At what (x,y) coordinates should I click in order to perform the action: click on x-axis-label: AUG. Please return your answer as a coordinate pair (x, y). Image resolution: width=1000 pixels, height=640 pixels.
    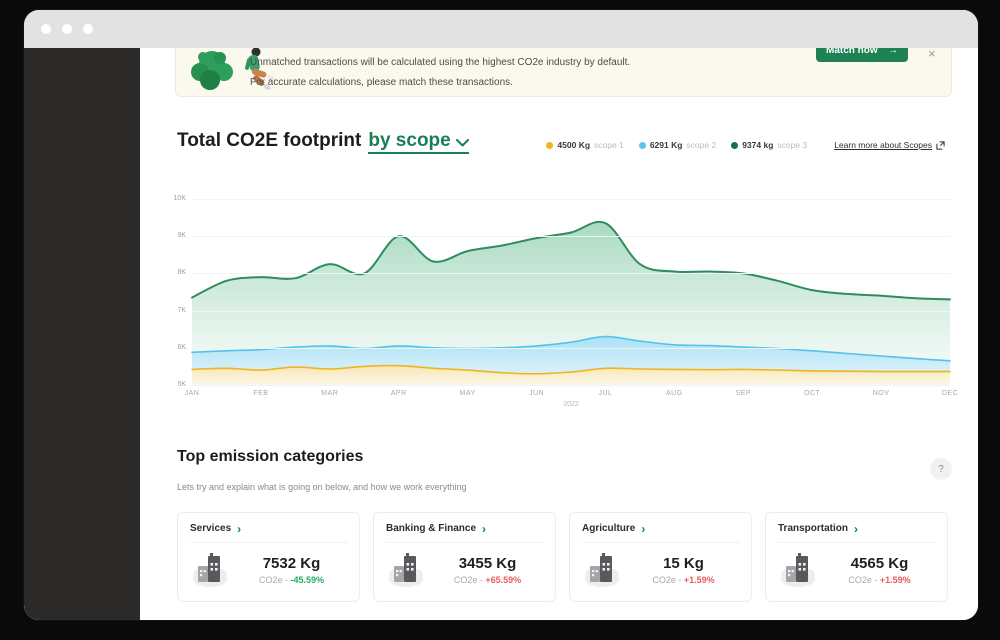
    Looking at the image, I should click on (674, 393).